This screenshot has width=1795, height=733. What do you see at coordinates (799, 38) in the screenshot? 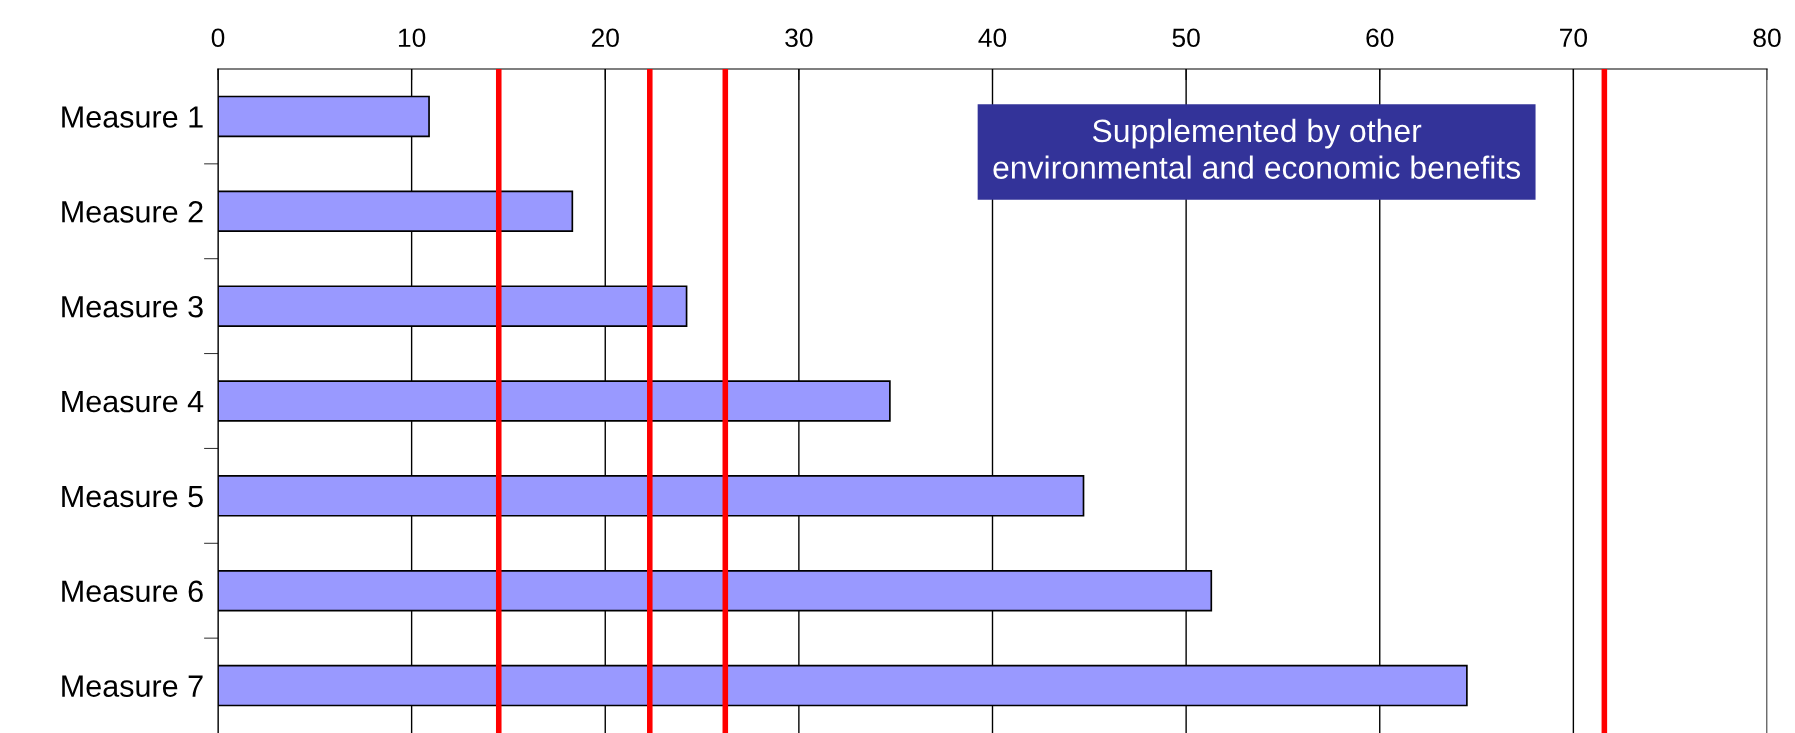
I see `x-tick-label: 30` at bounding box center [799, 38].